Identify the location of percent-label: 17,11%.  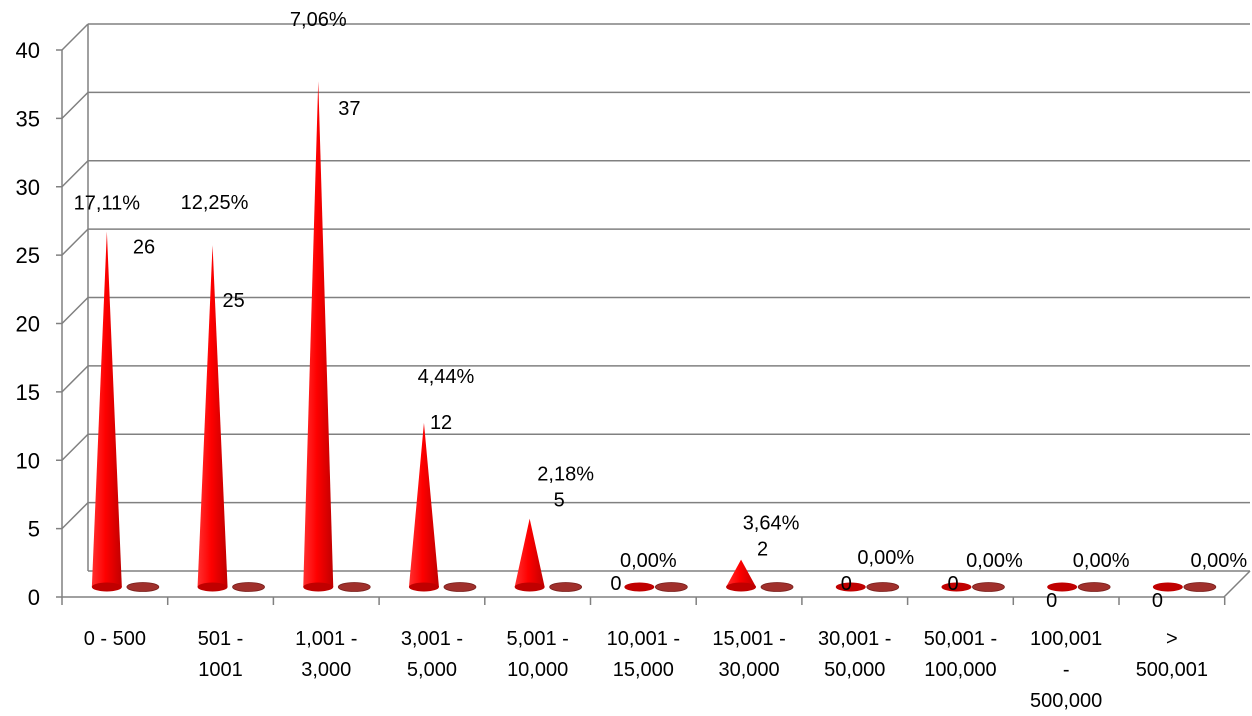
(107, 203).